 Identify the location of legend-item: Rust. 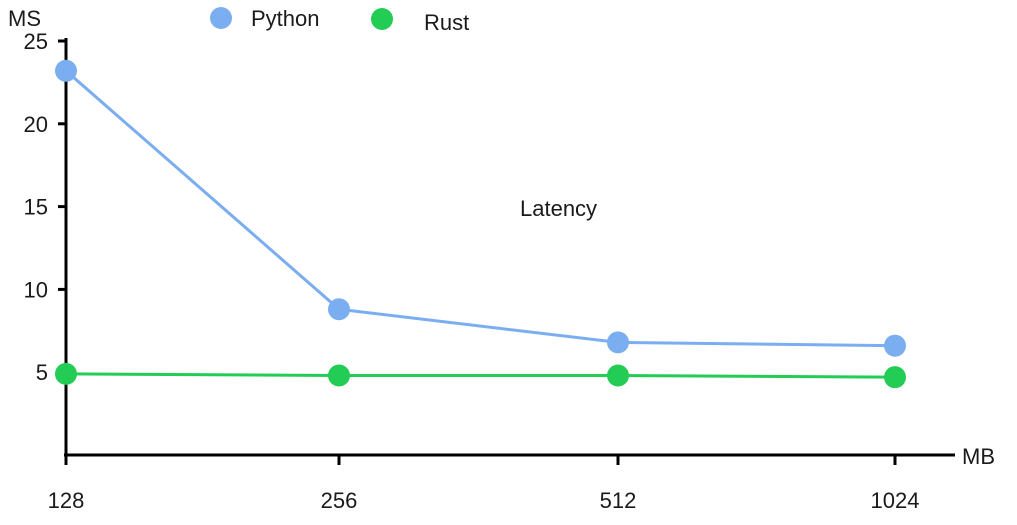
(420, 21).